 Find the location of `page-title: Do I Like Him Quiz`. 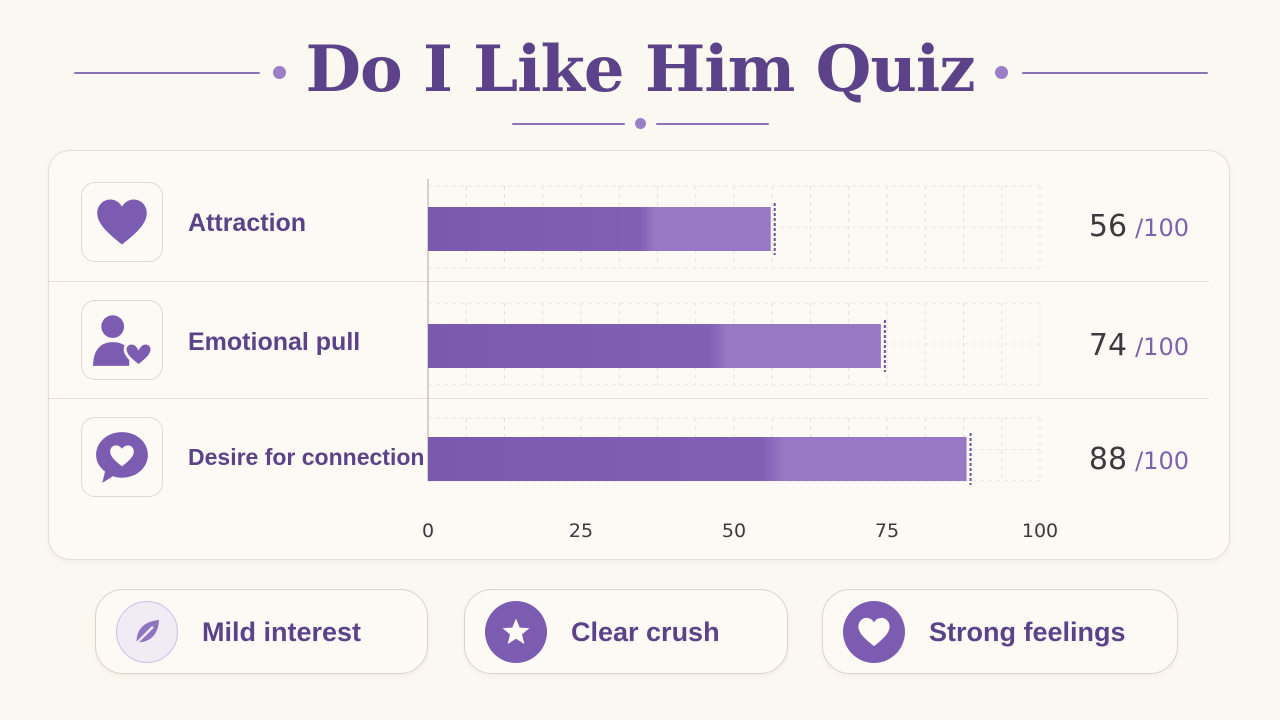

page-title: Do I Like Him Quiz is located at coordinates (640, 69).